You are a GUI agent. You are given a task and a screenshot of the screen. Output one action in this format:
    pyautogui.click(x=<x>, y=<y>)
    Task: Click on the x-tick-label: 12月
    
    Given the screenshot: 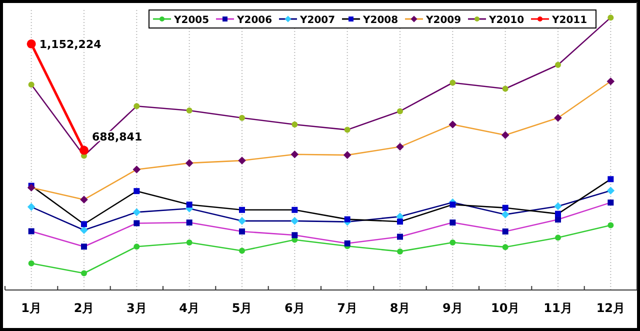 What is the action you would take?
    pyautogui.click(x=611, y=308)
    